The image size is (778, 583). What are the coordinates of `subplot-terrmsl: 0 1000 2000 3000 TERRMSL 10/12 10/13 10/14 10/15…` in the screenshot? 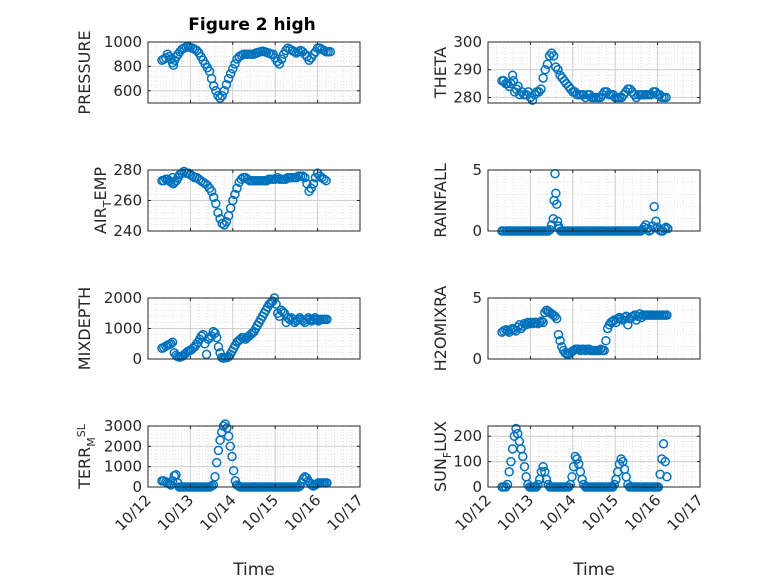 It's located at (221, 498).